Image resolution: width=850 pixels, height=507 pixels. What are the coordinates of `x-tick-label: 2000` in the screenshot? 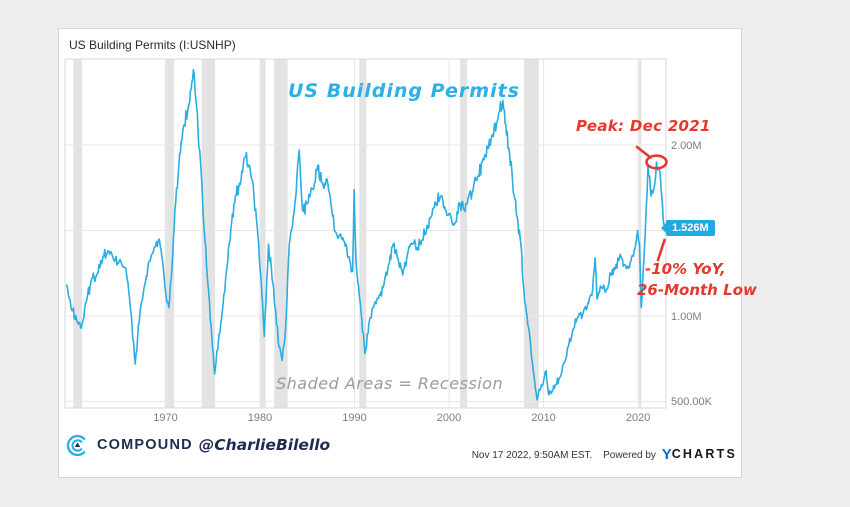 It's located at (449, 418).